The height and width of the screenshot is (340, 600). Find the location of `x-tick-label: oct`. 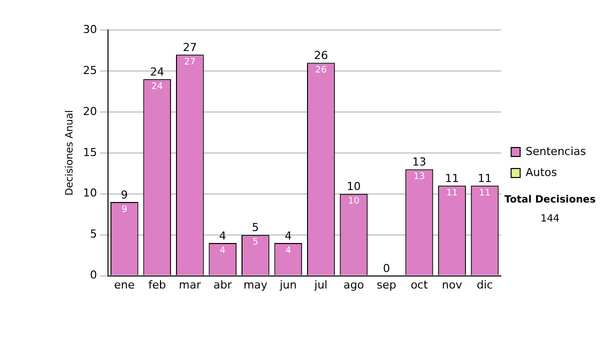

x-tick-label: oct is located at coordinates (419, 285).